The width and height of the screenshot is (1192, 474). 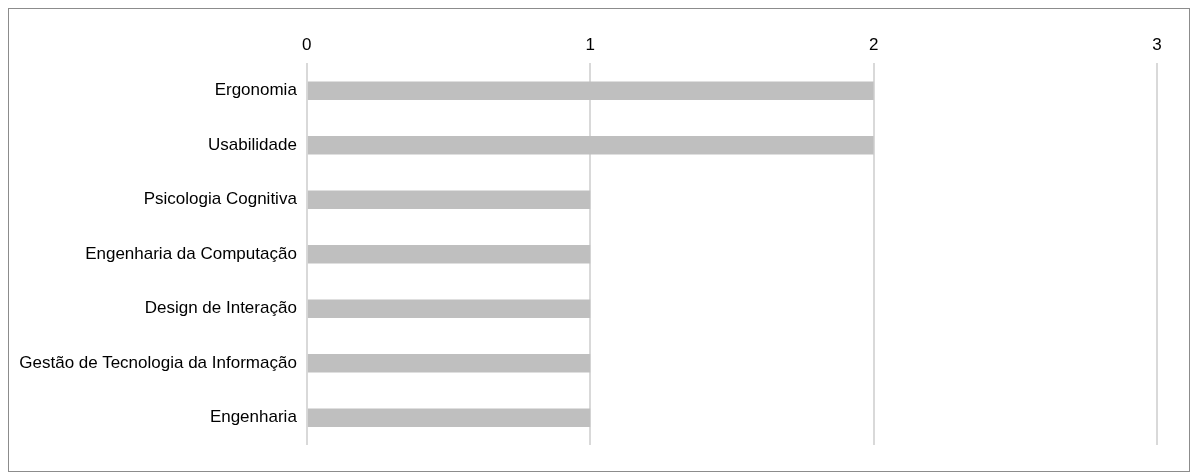 What do you see at coordinates (252, 144) in the screenshot?
I see `y-tick-label: Usabilidade` at bounding box center [252, 144].